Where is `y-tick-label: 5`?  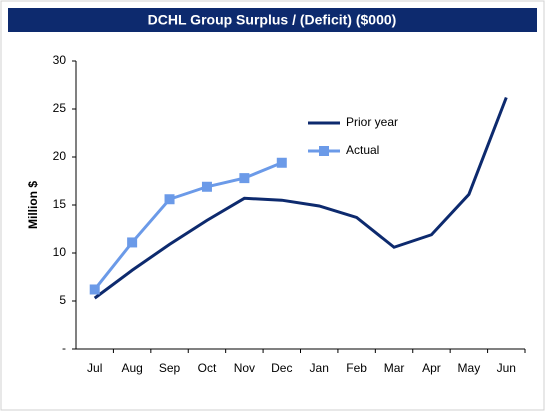
y-tick-label: 5 is located at coordinates (62, 300).